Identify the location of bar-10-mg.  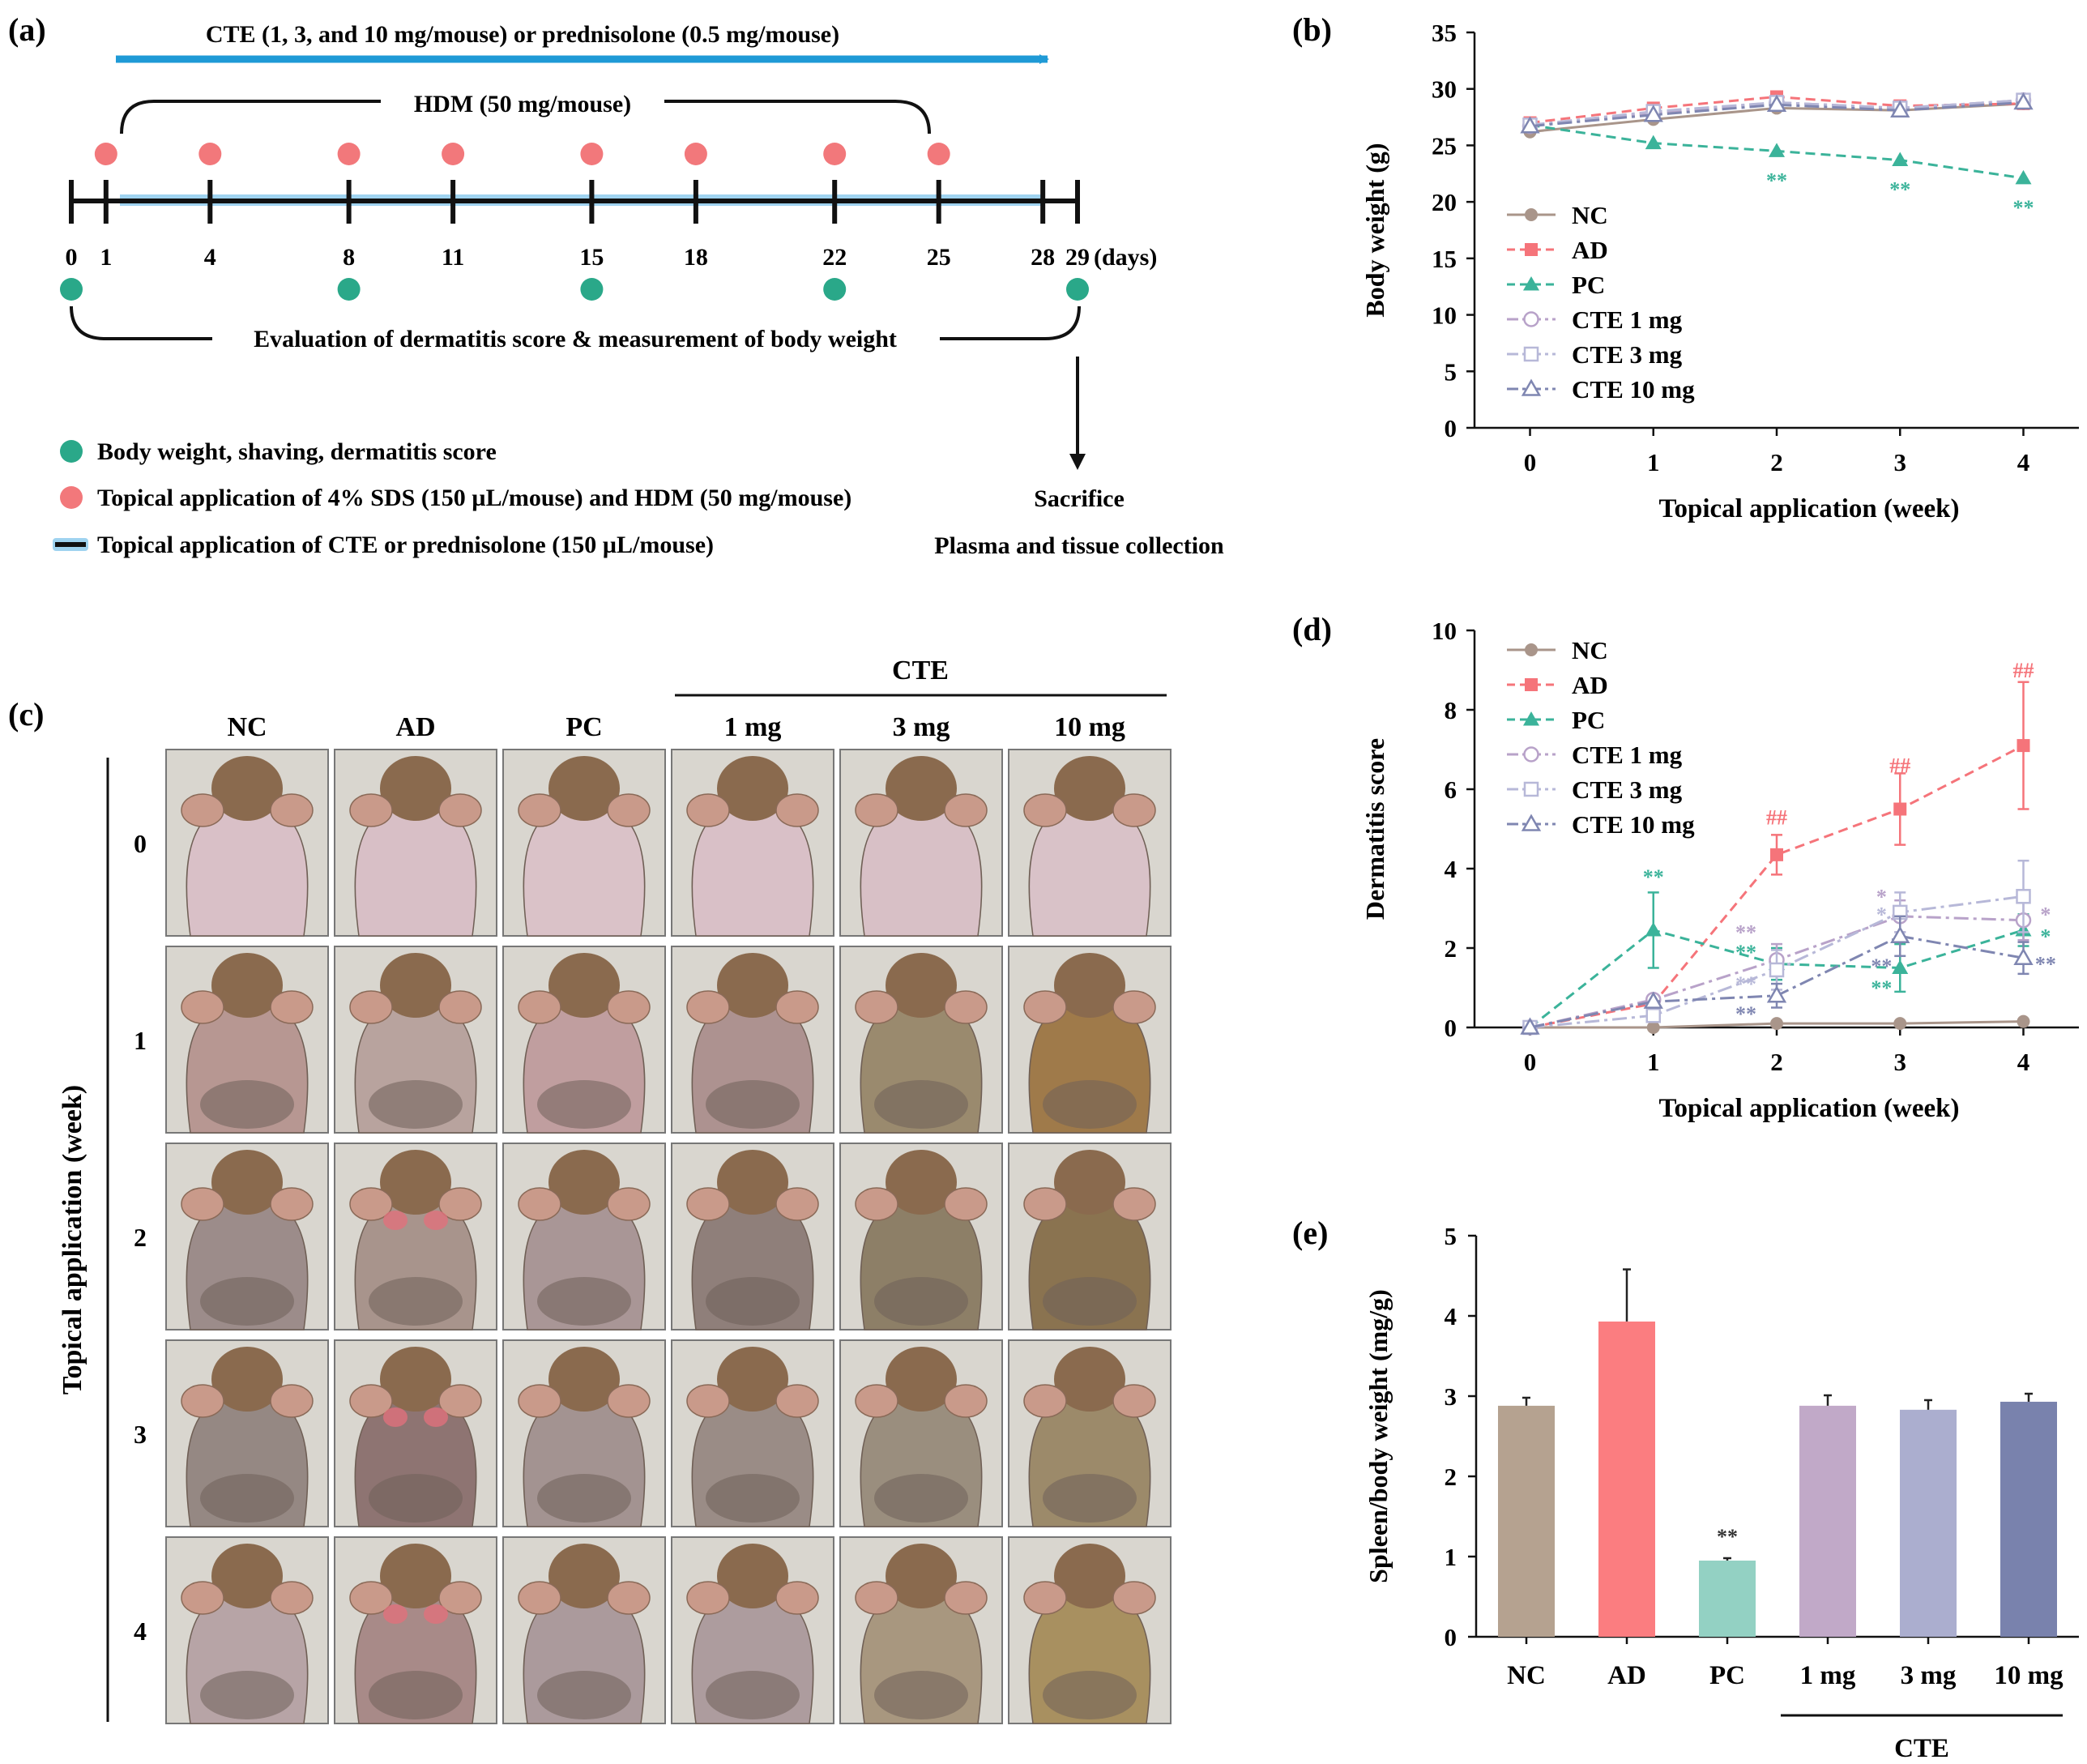
(2028, 1519).